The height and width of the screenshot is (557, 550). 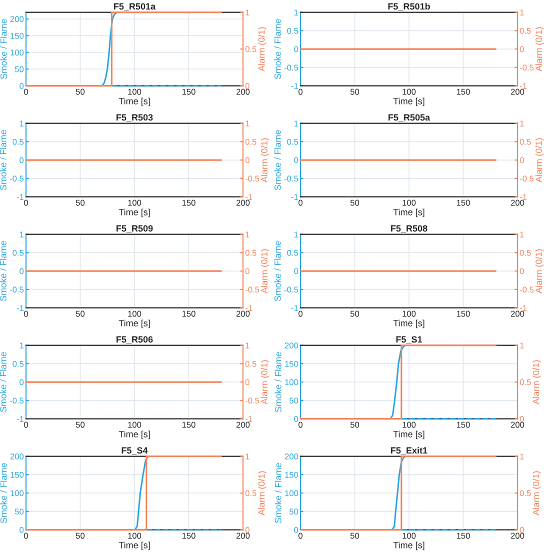 What do you see at coordinates (398, 382) in the screenshot?
I see `line-series` at bounding box center [398, 382].